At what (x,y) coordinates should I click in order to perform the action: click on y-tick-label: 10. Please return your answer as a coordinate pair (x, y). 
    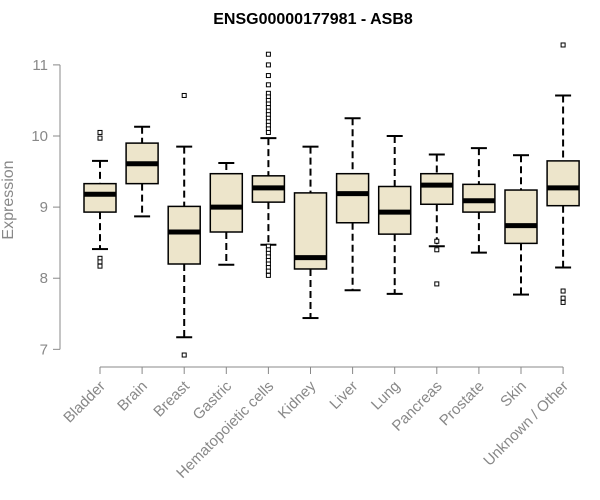
    Looking at the image, I should click on (39, 136).